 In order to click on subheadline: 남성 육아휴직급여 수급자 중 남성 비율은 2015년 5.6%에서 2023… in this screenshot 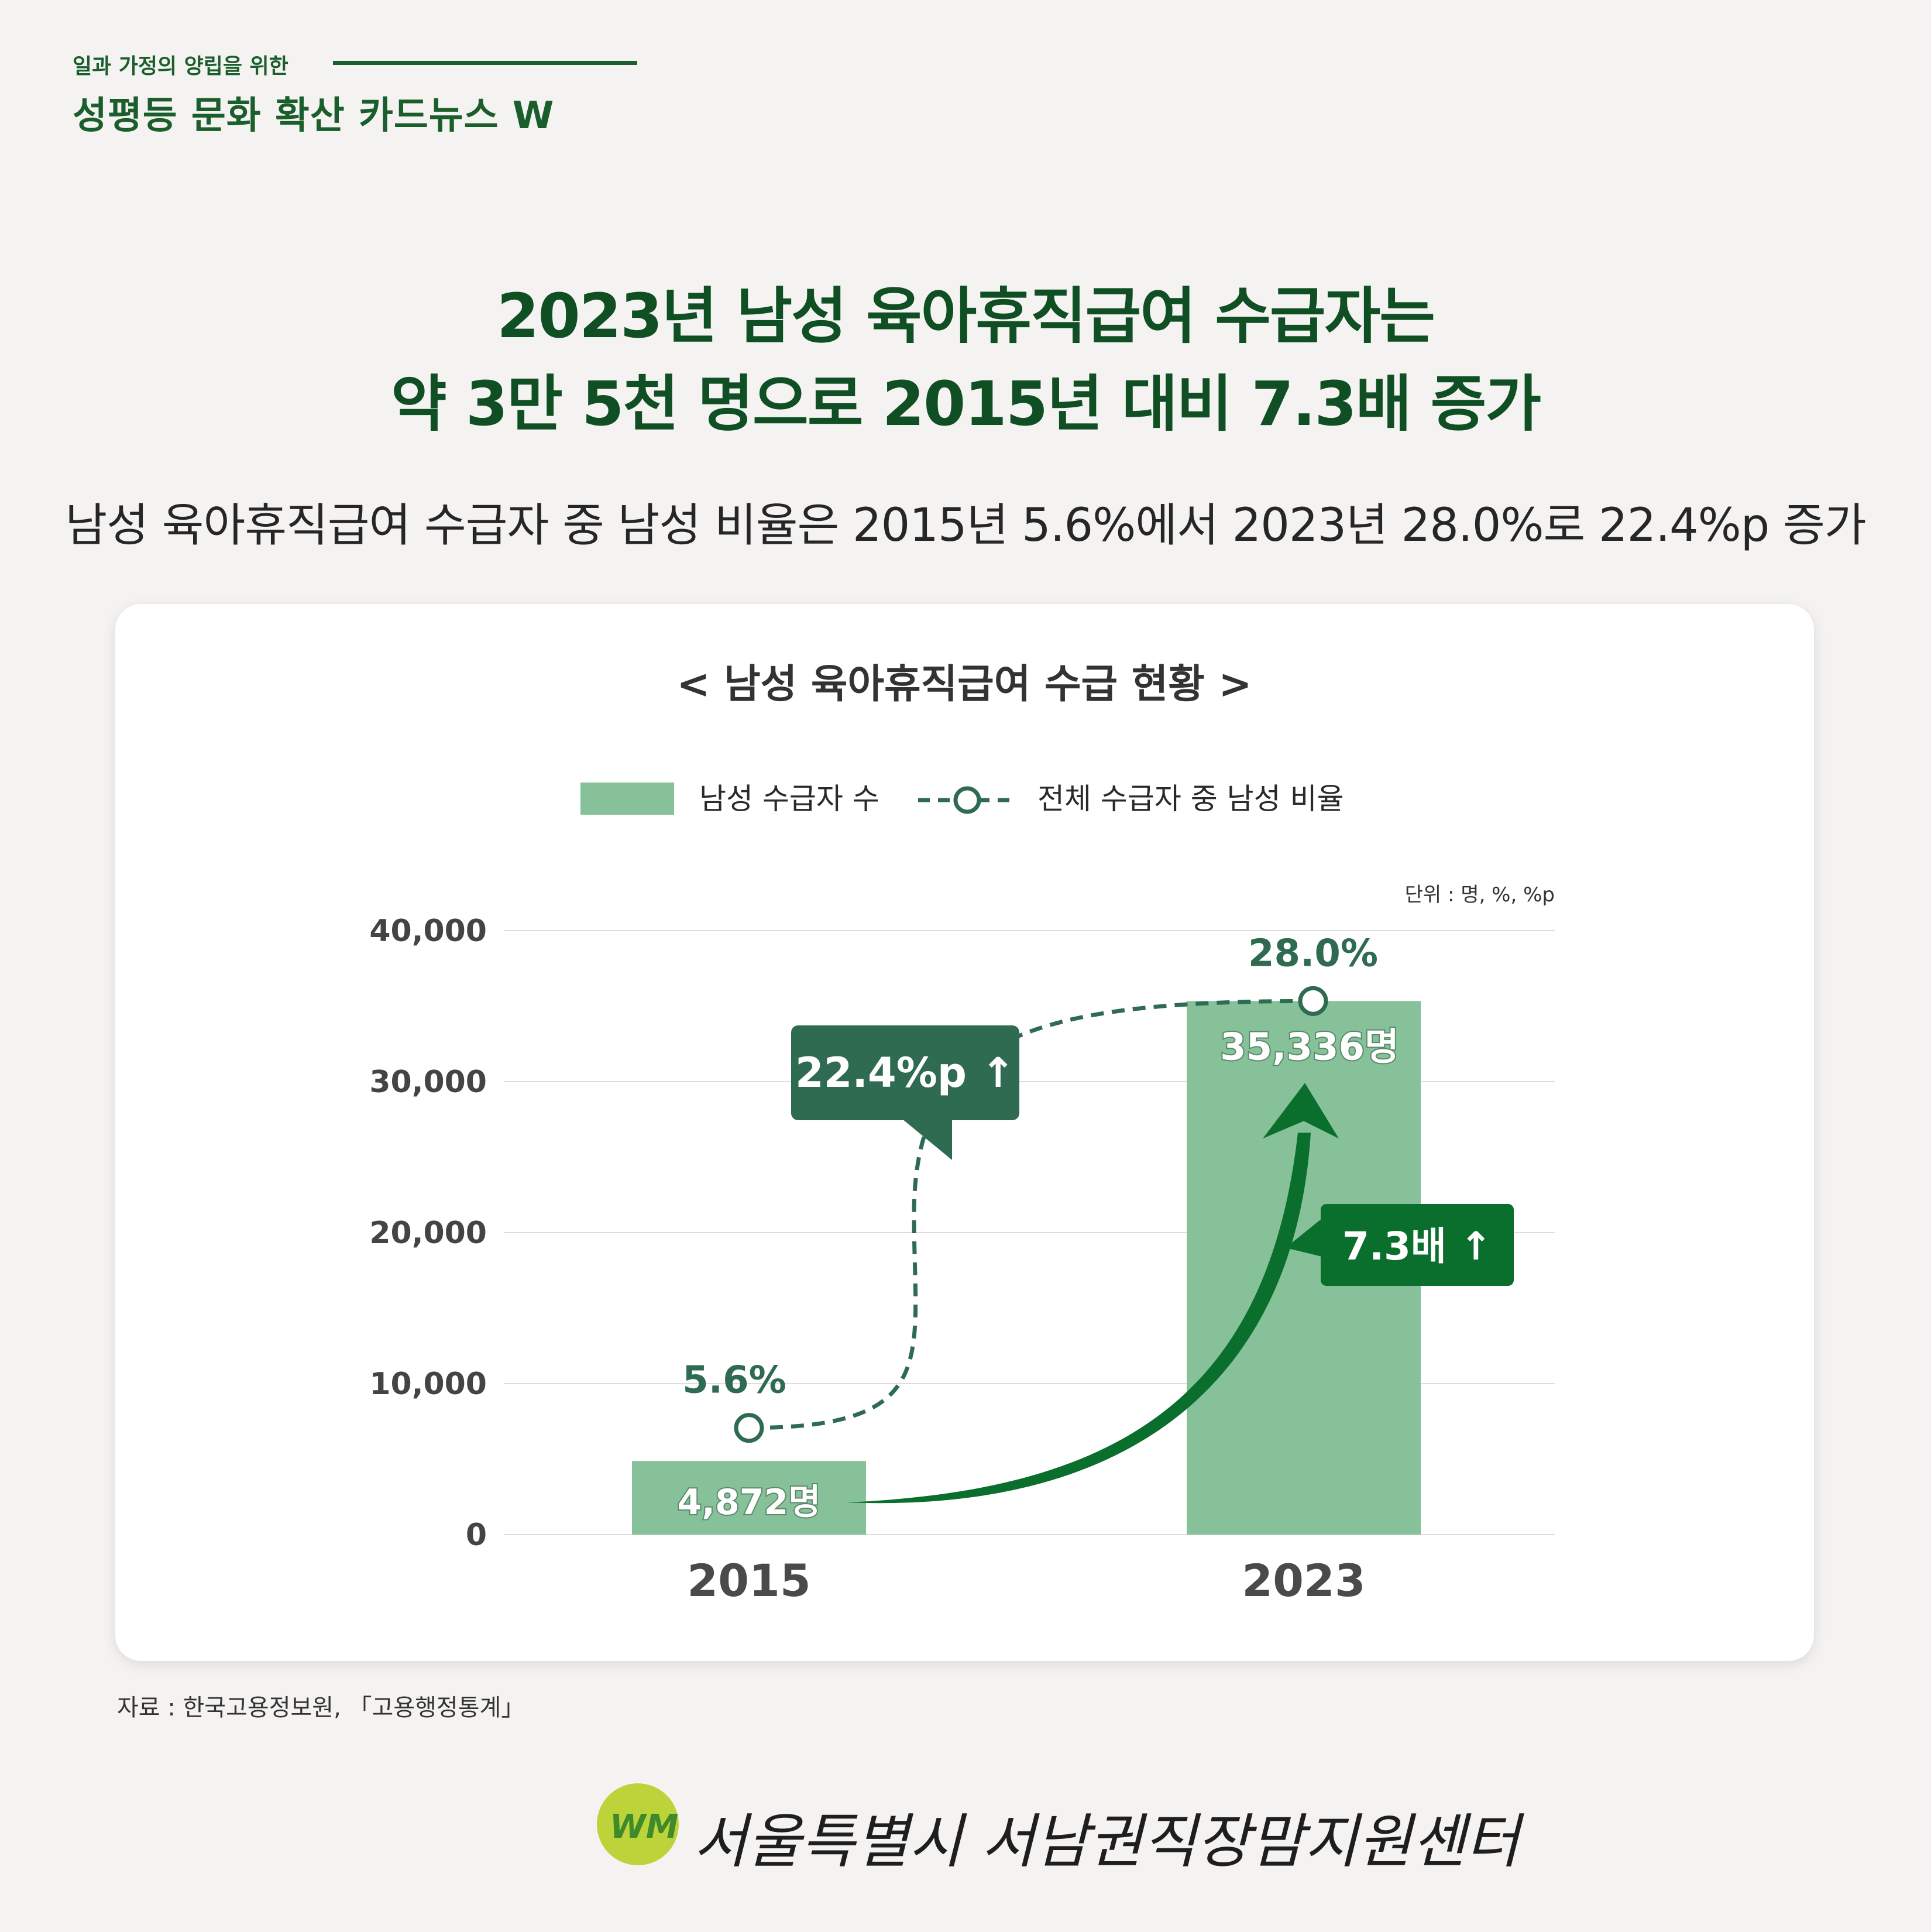, I will do `click(966, 526)`.